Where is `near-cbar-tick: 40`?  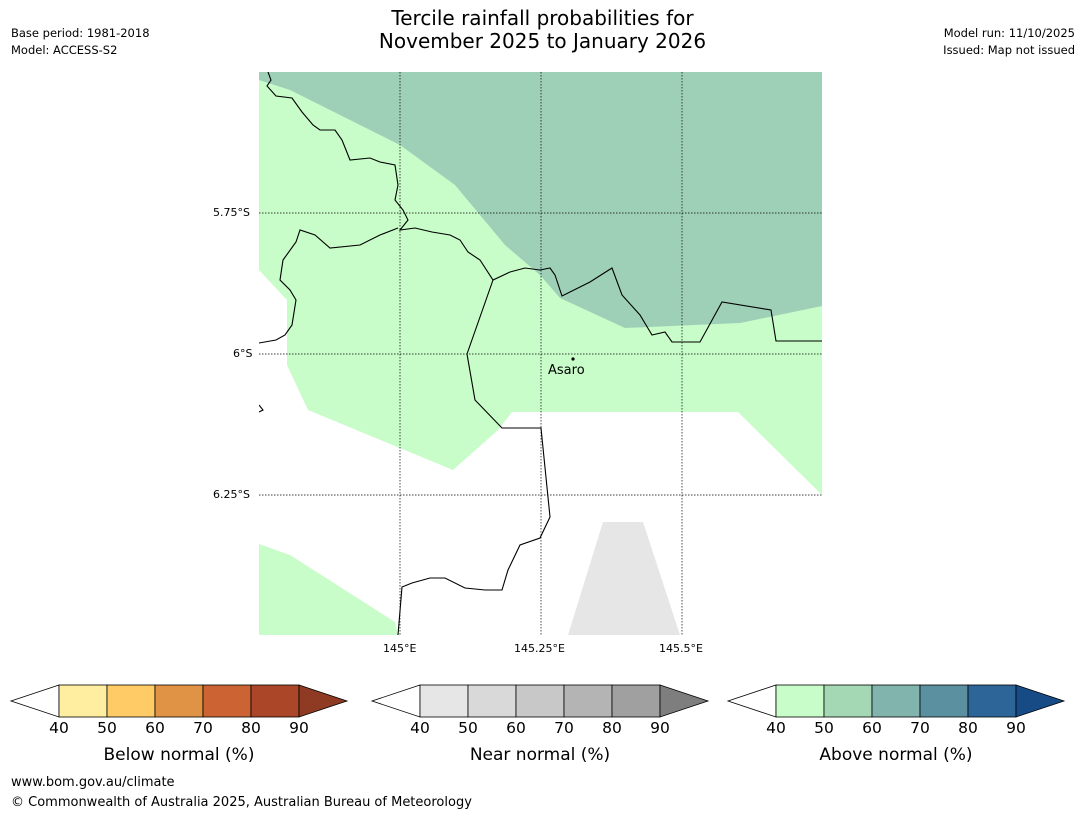 near-cbar-tick: 40 is located at coordinates (420, 728).